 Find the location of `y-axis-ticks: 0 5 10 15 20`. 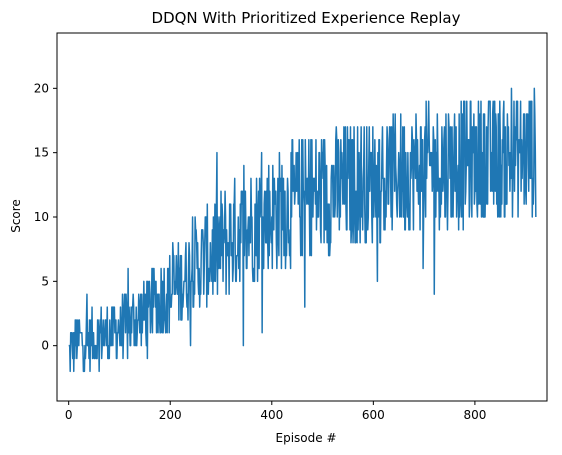

y-axis-ticks: 0 5 10 15 20 is located at coordinates (45, 217).